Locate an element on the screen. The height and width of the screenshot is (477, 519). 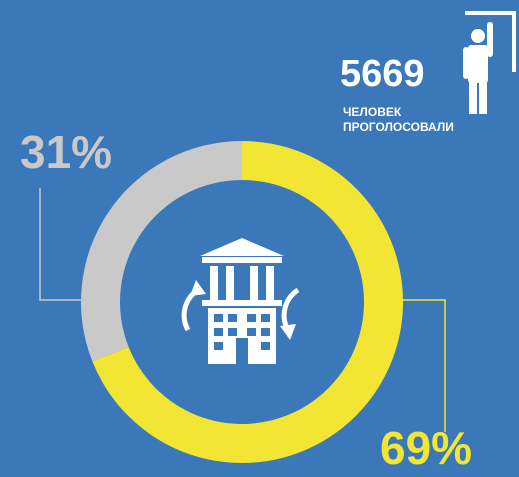
voters-caption: ЧЕЛОВЕК is located at coordinates (372, 112).